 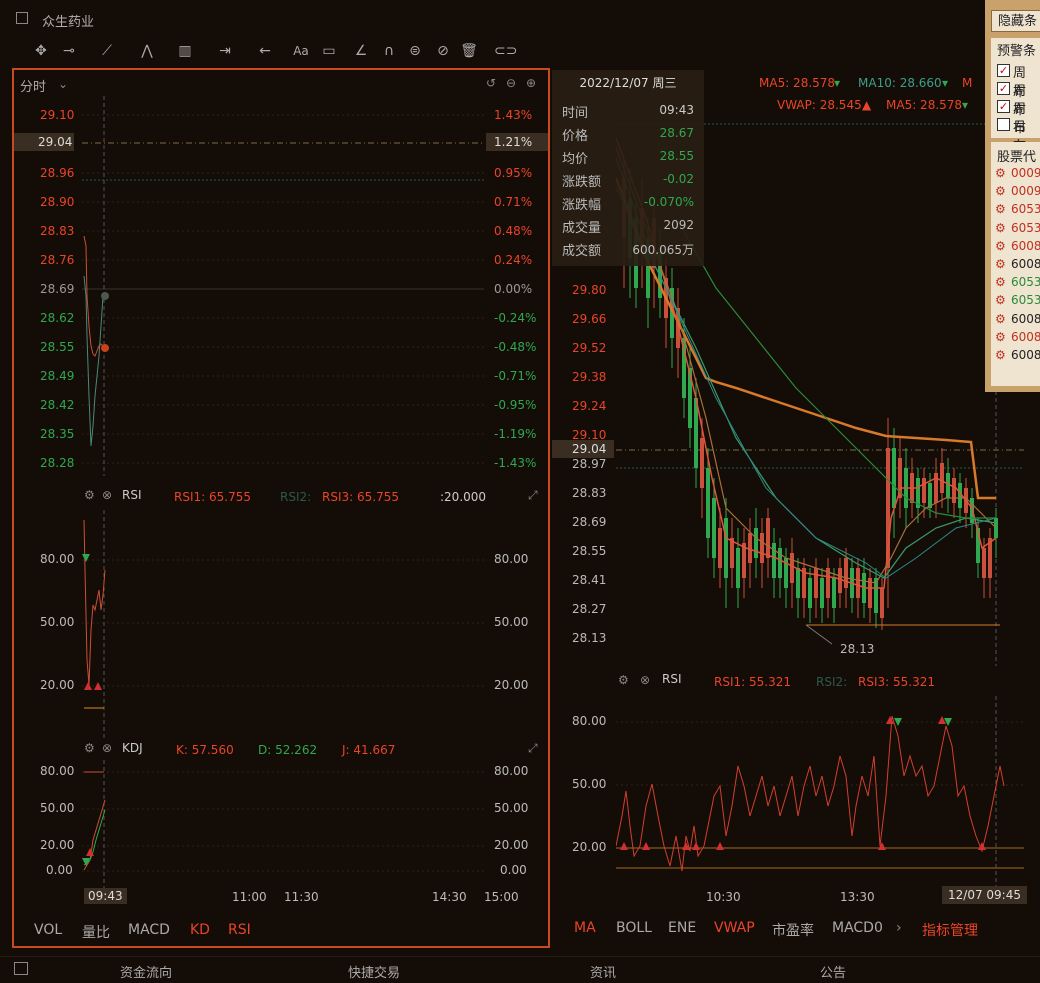 I want to click on angle-icon: ∠, so click(x=361, y=51).